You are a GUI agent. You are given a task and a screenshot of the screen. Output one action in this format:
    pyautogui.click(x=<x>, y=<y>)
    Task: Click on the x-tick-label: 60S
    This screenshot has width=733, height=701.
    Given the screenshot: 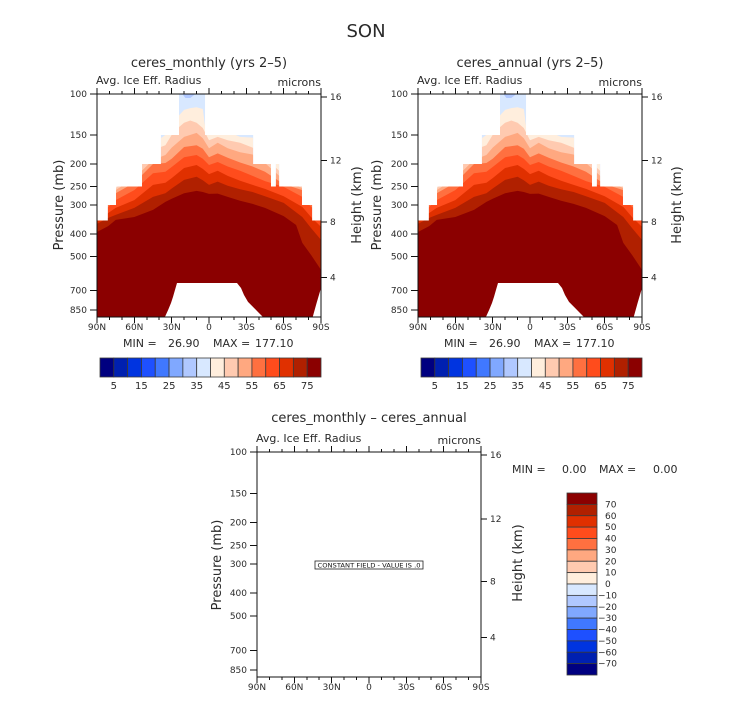 What is the action you would take?
    pyautogui.click(x=443, y=688)
    